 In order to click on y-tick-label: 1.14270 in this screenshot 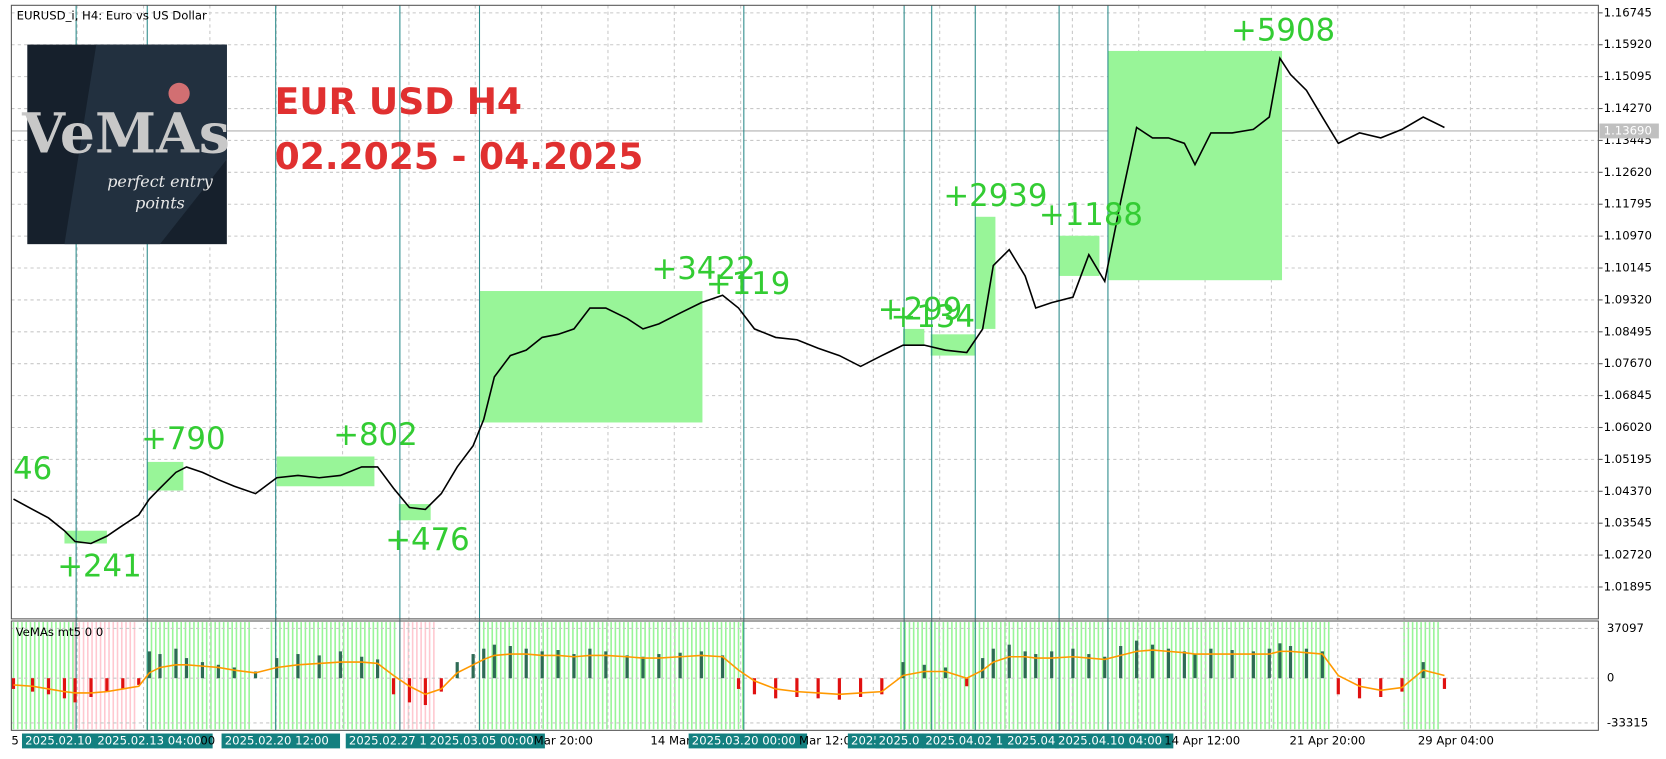, I will do `click(1628, 108)`.